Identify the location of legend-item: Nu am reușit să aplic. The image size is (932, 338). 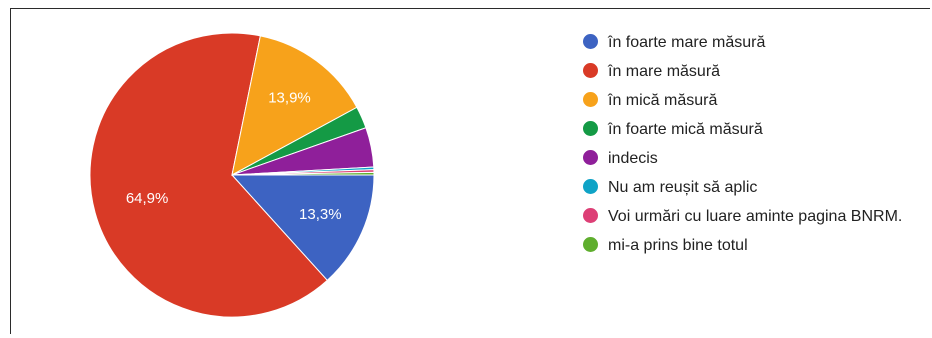
(748, 187).